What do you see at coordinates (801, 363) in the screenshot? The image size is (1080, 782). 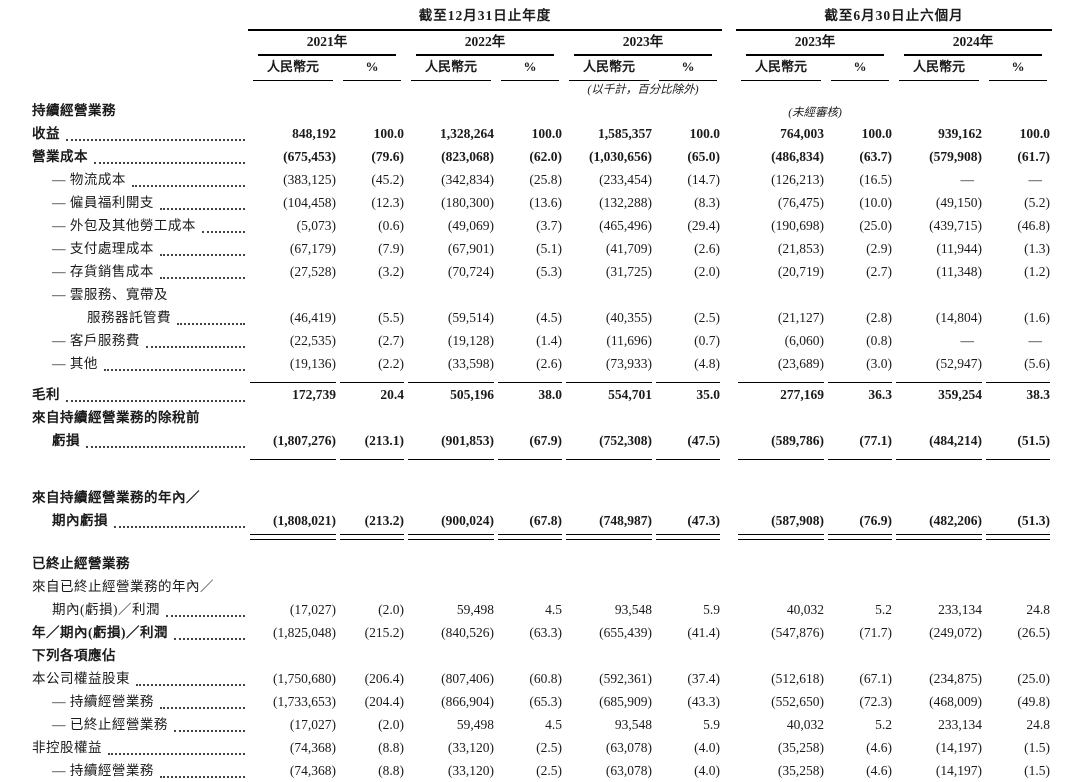 I see `value-cell-currency: (23,689)` at bounding box center [801, 363].